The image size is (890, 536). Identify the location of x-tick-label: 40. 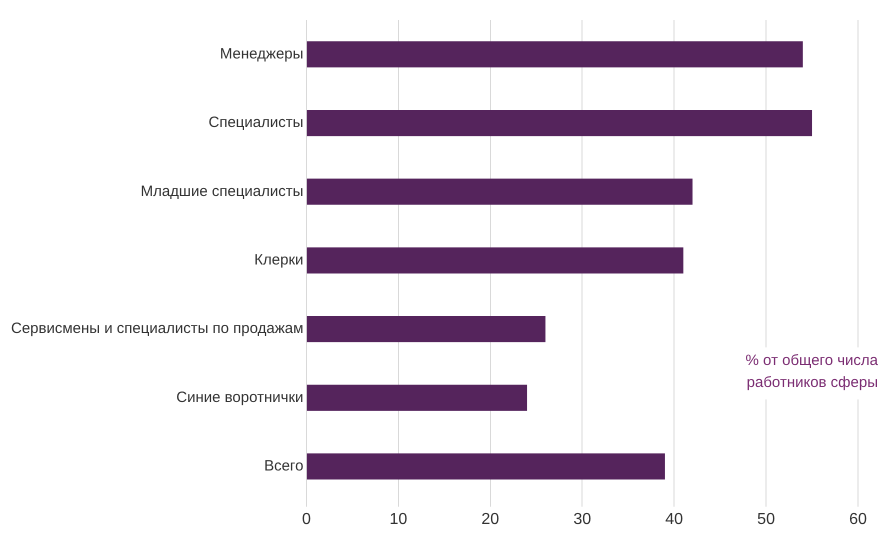
(674, 519).